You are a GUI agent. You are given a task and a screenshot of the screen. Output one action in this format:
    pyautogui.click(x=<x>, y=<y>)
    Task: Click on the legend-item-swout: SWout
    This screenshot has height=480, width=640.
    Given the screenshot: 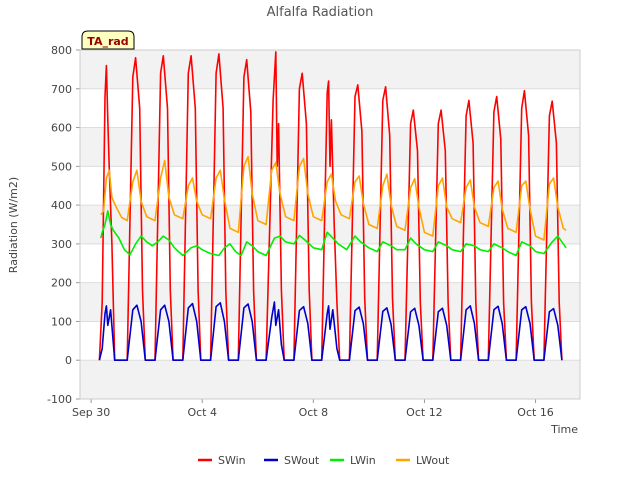 What is the action you would take?
    pyautogui.click(x=292, y=460)
    